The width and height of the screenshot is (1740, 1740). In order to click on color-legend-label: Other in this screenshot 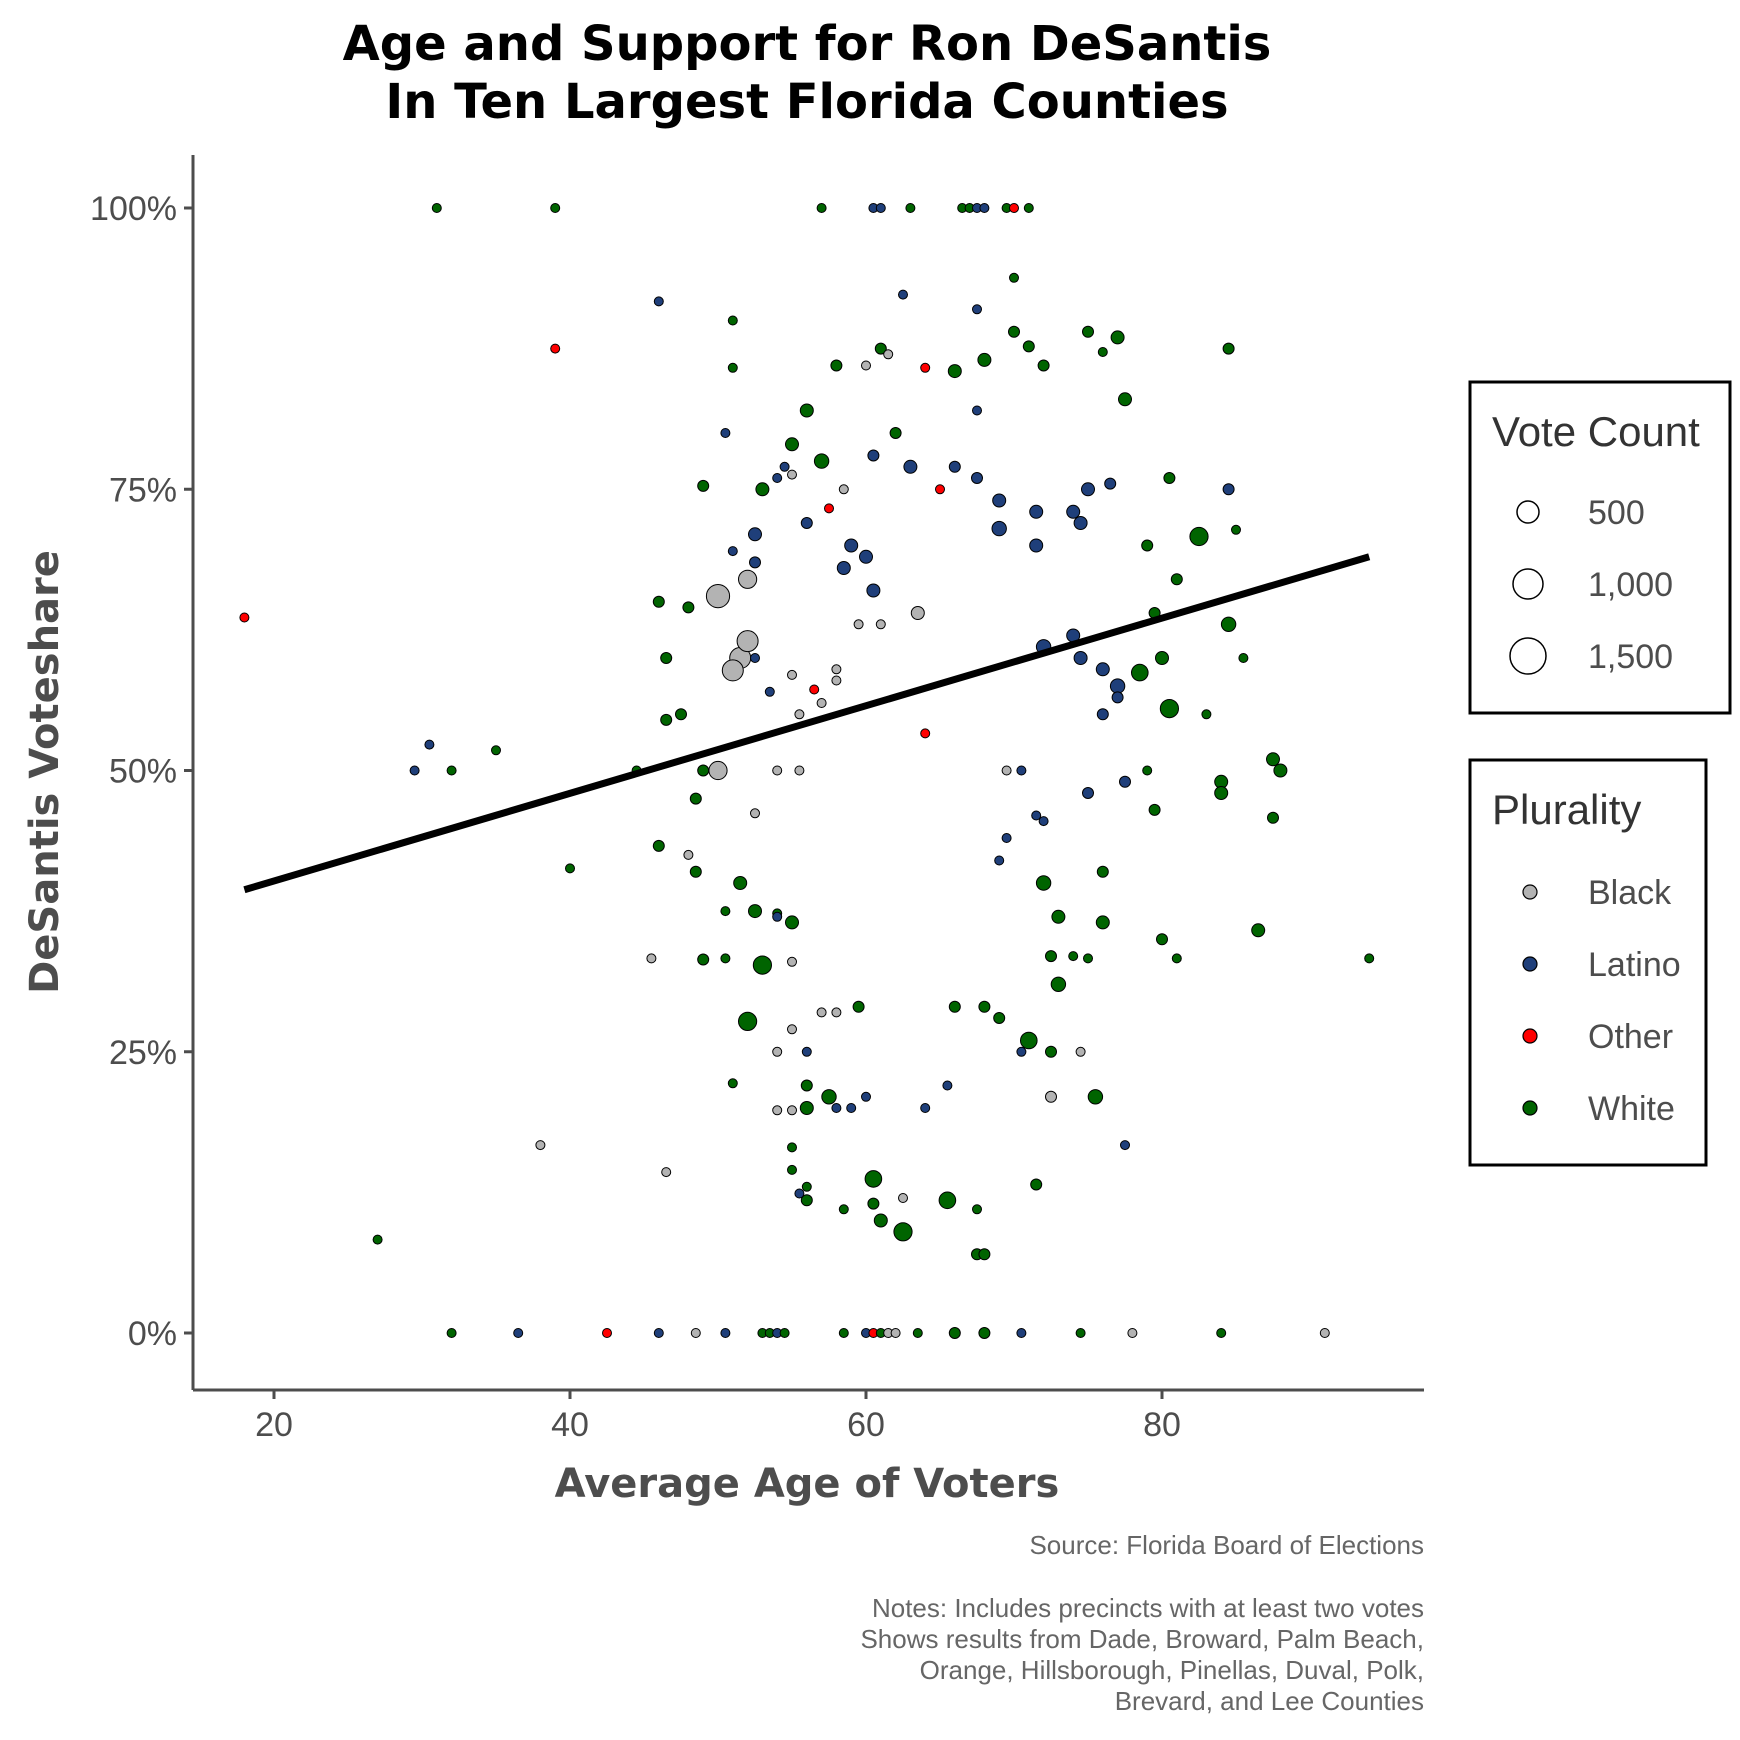, I will do `click(1630, 1037)`.